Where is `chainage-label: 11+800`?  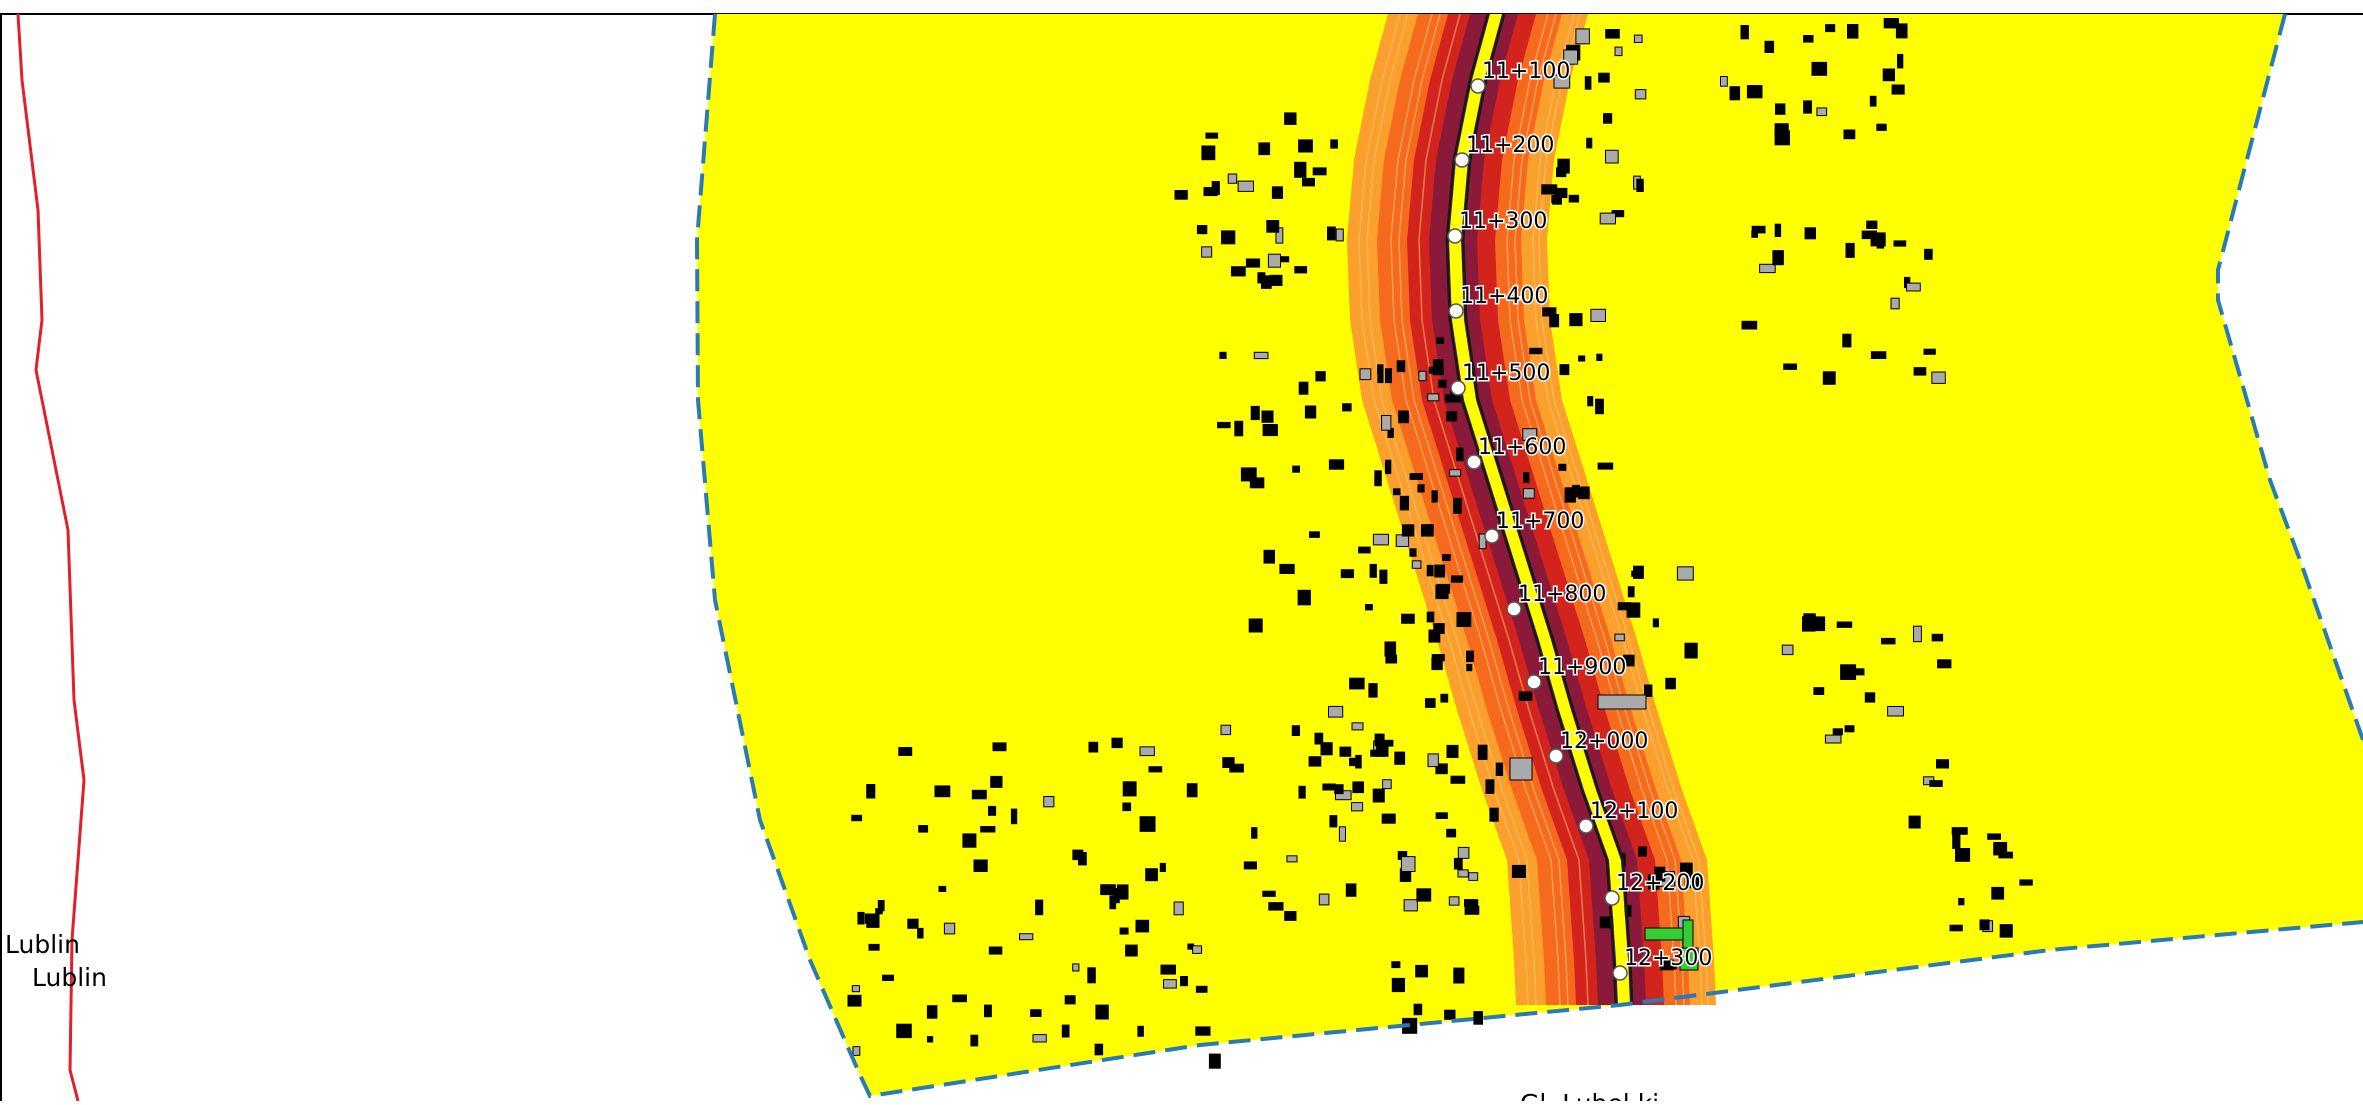 chainage-label: 11+800 is located at coordinates (1562, 594).